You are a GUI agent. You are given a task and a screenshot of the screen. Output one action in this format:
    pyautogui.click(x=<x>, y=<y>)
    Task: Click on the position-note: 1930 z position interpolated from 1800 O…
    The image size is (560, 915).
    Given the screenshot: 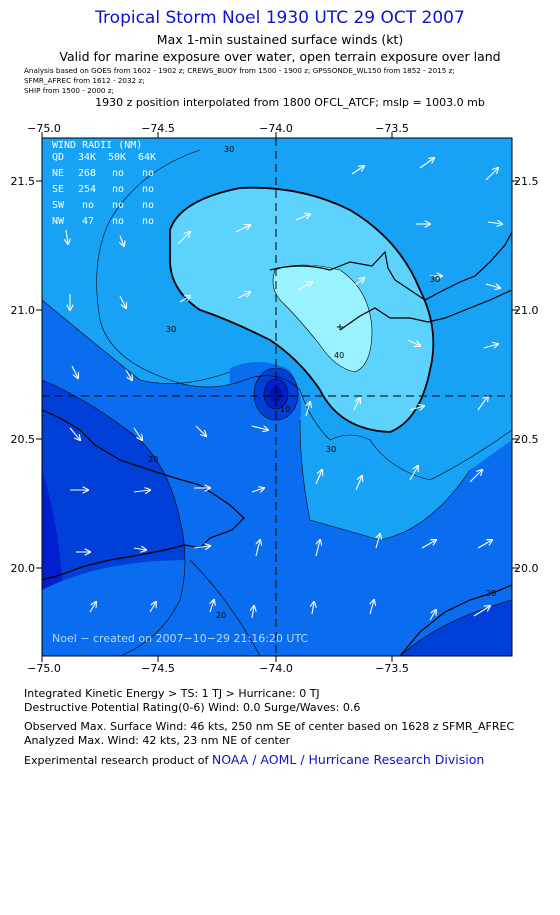 What is the action you would take?
    pyautogui.click(x=290, y=102)
    